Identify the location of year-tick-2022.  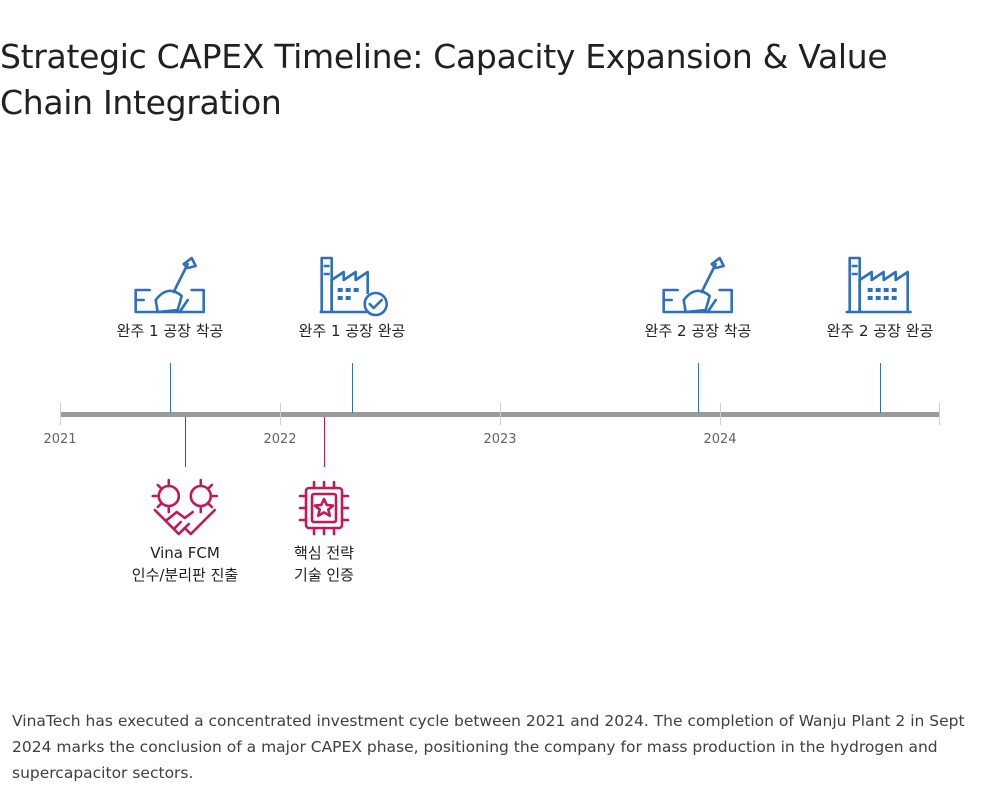
(280, 414).